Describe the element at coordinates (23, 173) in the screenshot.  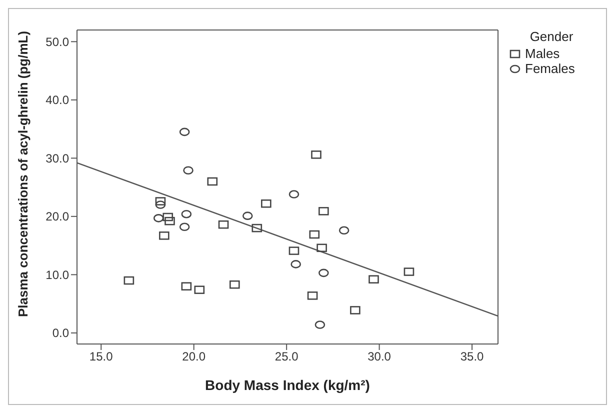
I see `y-axis-title: Plasma concentrations of acyl-ghrelin (pg/mL)` at that location.